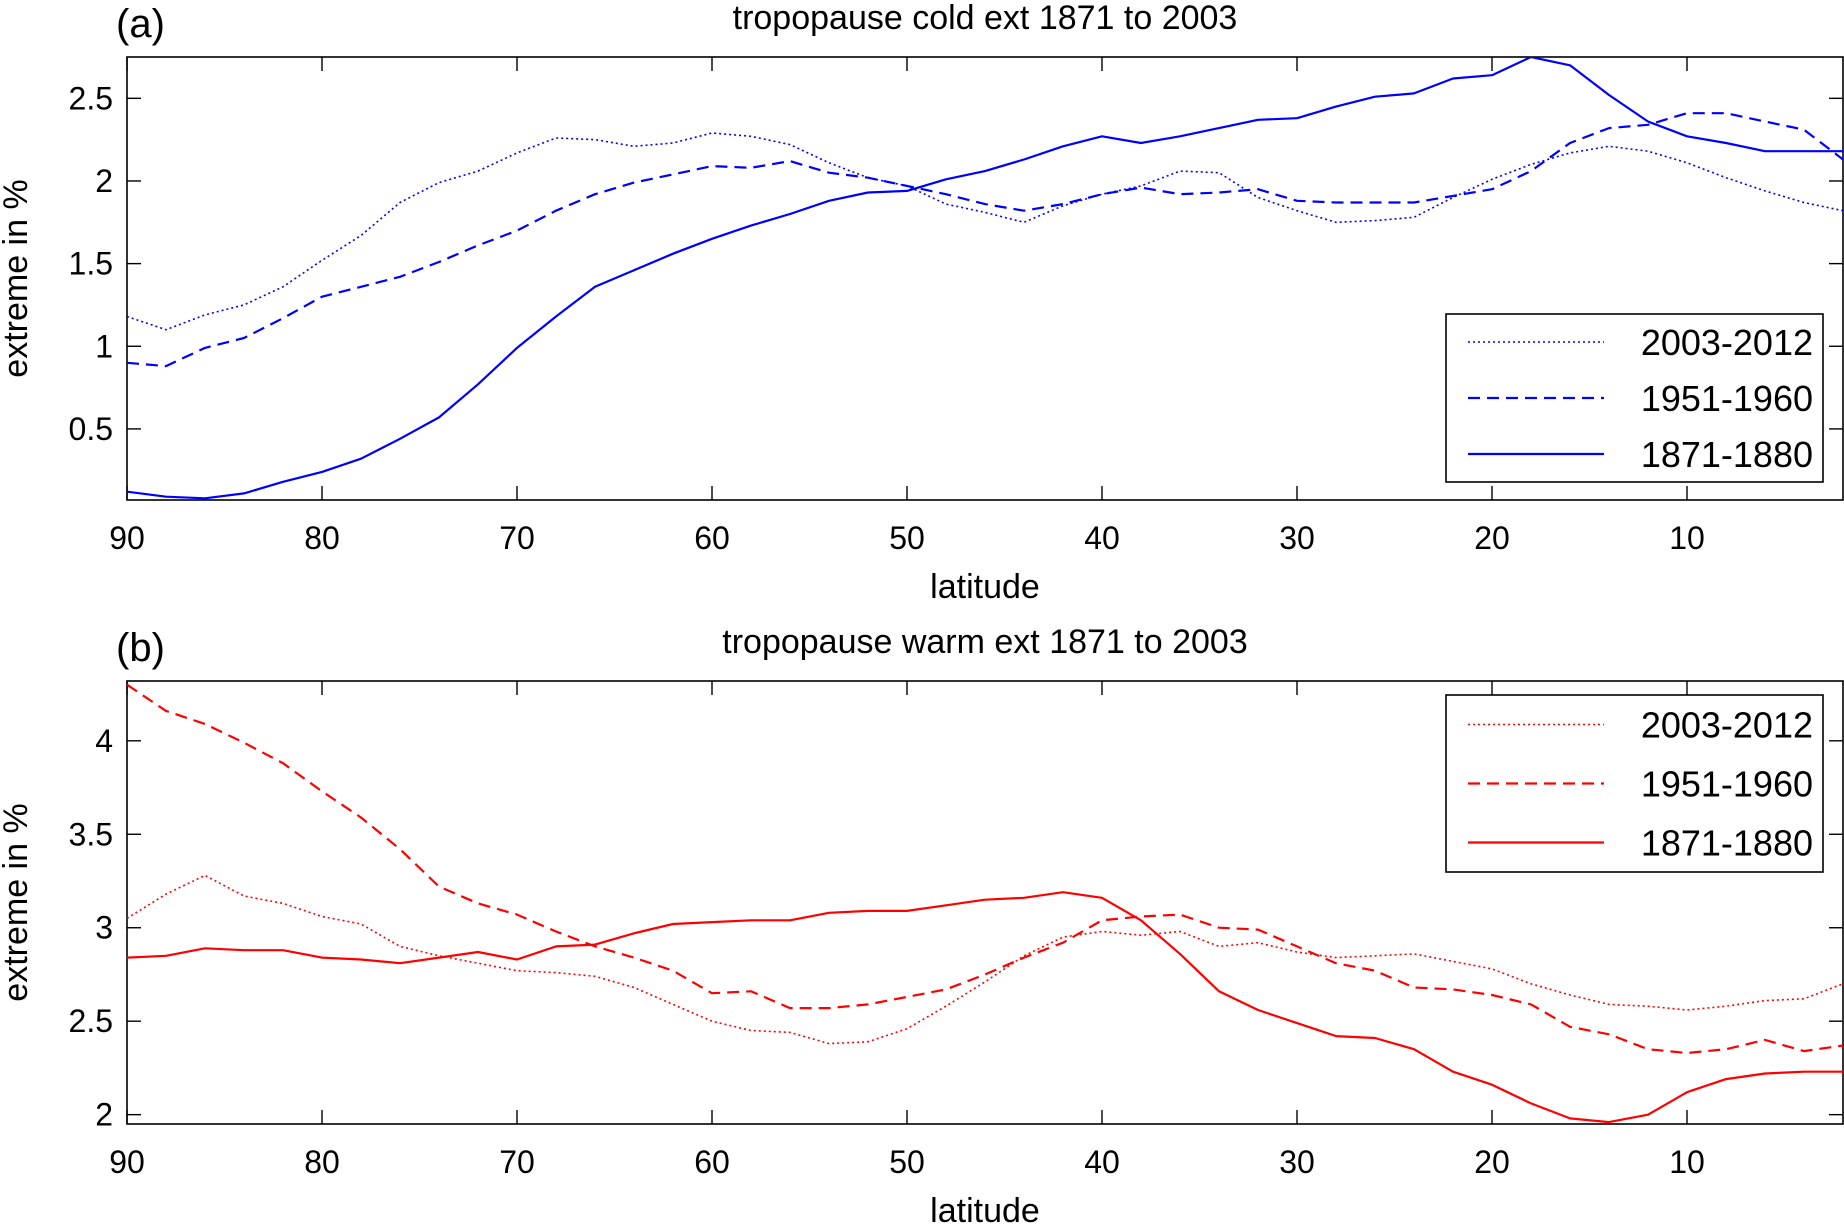  Describe the element at coordinates (985, 18) in the screenshot. I see `chart-title: tropopause cold ext 1871 to 2003` at that location.